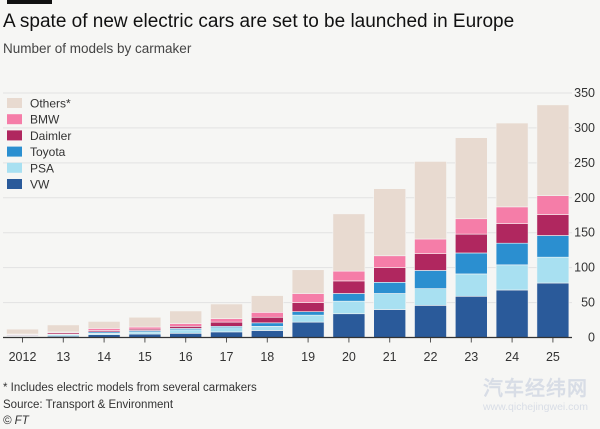  I want to click on y-tick-label: 200, so click(584, 198).